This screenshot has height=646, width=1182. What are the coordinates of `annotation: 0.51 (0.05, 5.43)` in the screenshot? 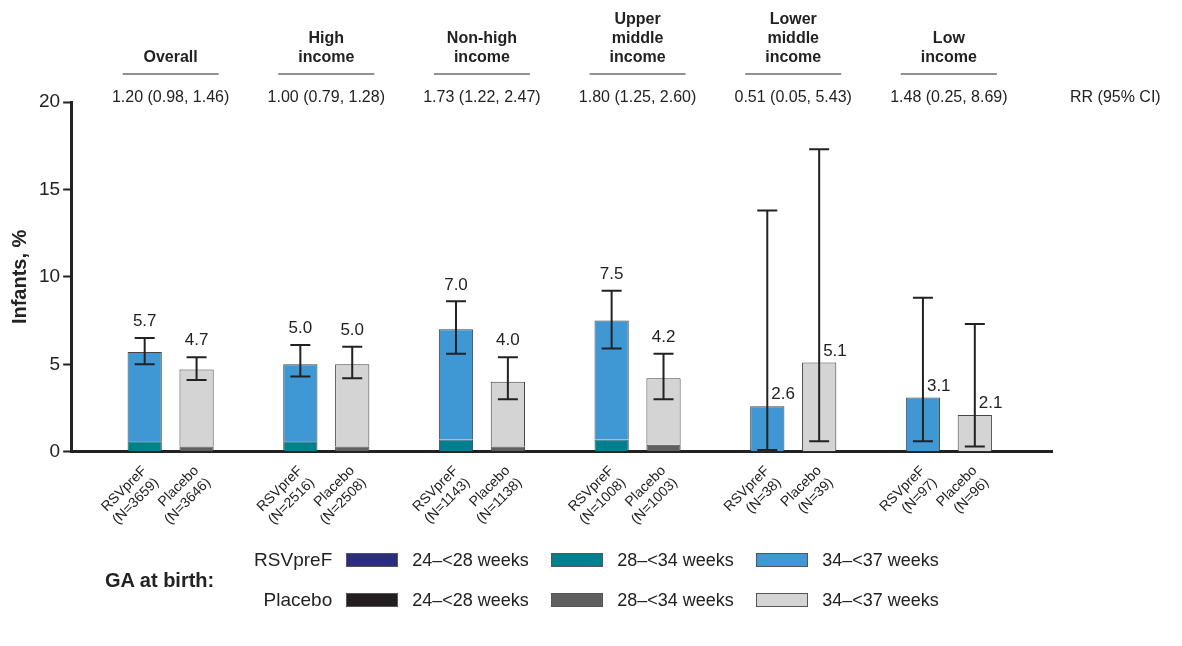 It's located at (793, 97).